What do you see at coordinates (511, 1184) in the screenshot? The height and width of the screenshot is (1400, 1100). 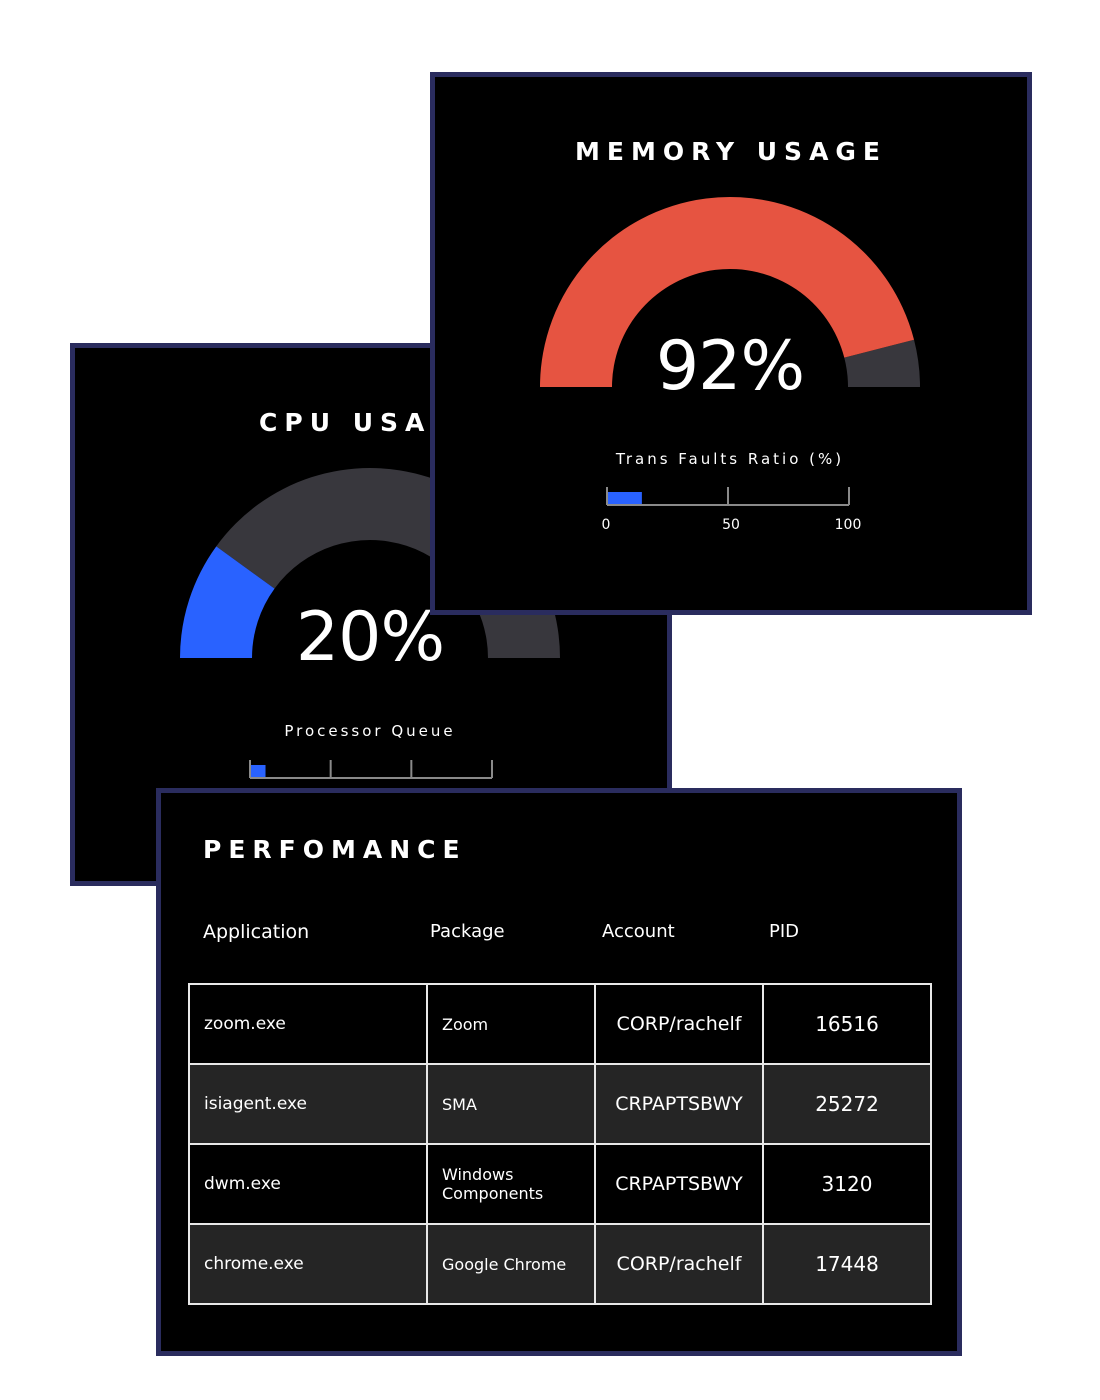 I see `cell-package: Windows Components` at bounding box center [511, 1184].